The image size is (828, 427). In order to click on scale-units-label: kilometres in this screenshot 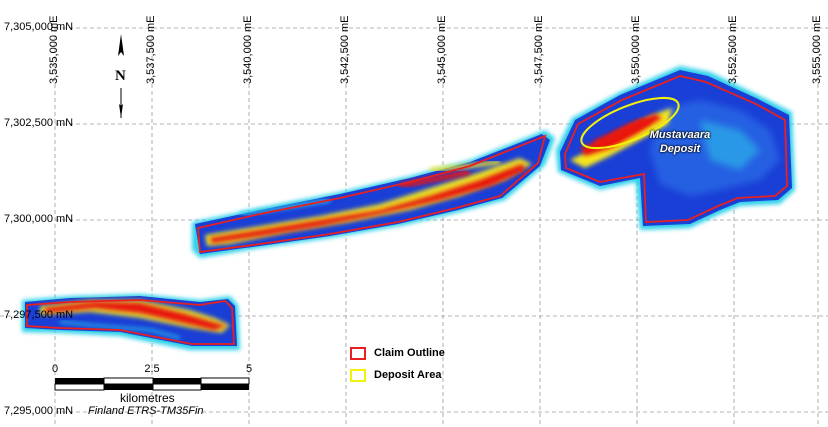, I will do `click(147, 398)`.